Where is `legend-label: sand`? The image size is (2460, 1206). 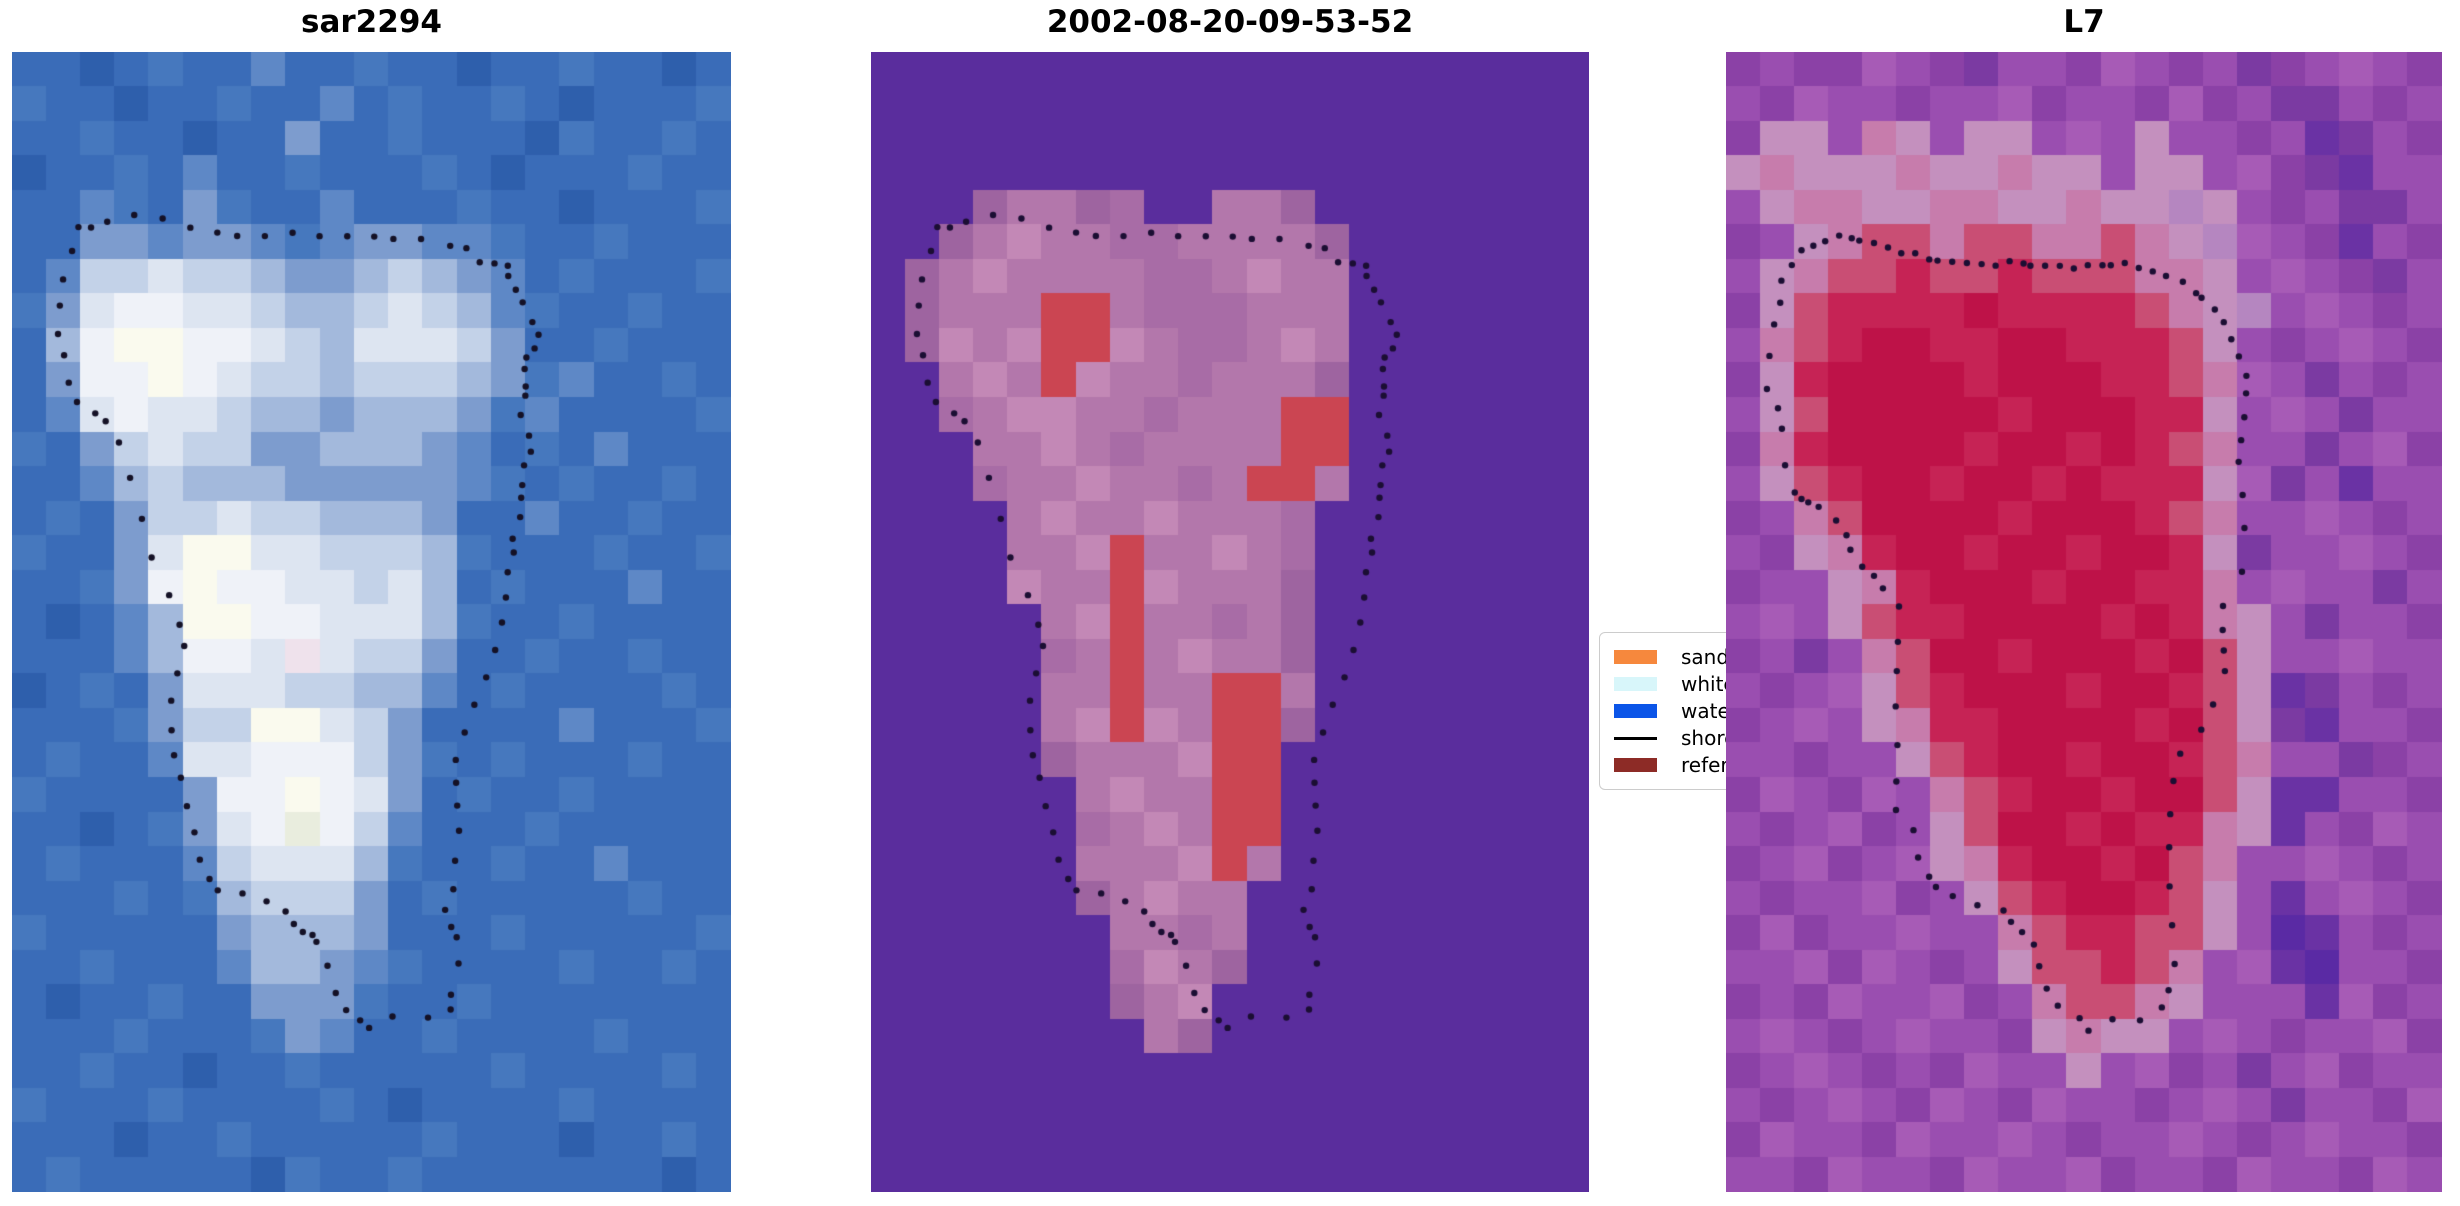
legend-label: sand is located at coordinates (1705, 657).